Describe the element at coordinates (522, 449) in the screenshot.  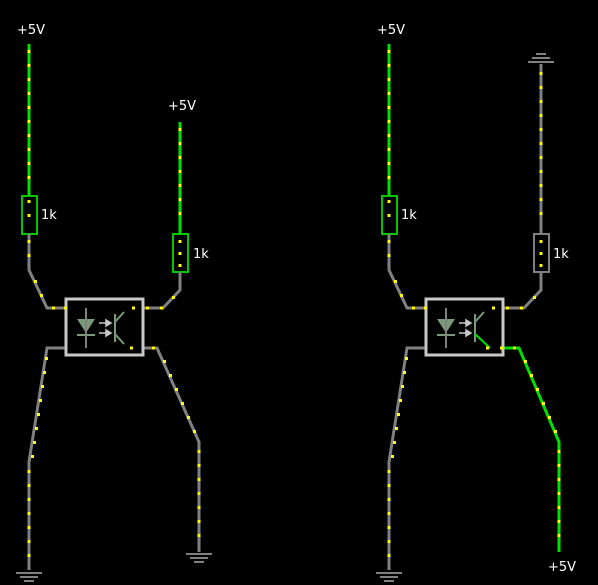
I see `right-emitter-wire` at that location.